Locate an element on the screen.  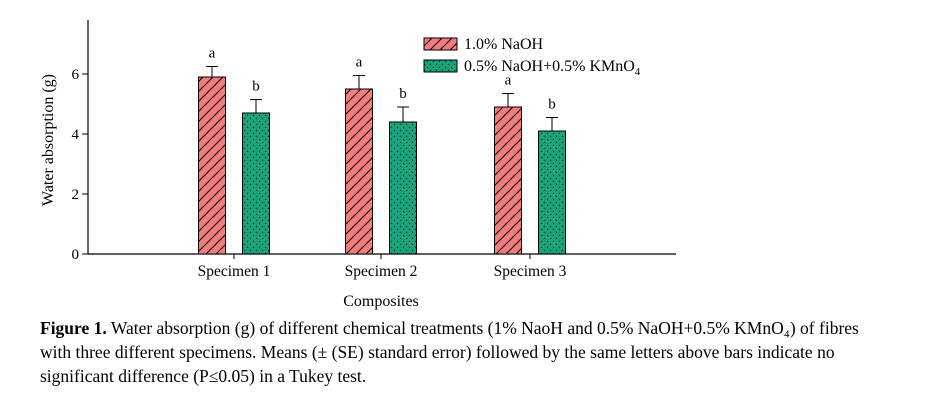
y-axis-label: Water absorption (g) is located at coordinates (48, 140).